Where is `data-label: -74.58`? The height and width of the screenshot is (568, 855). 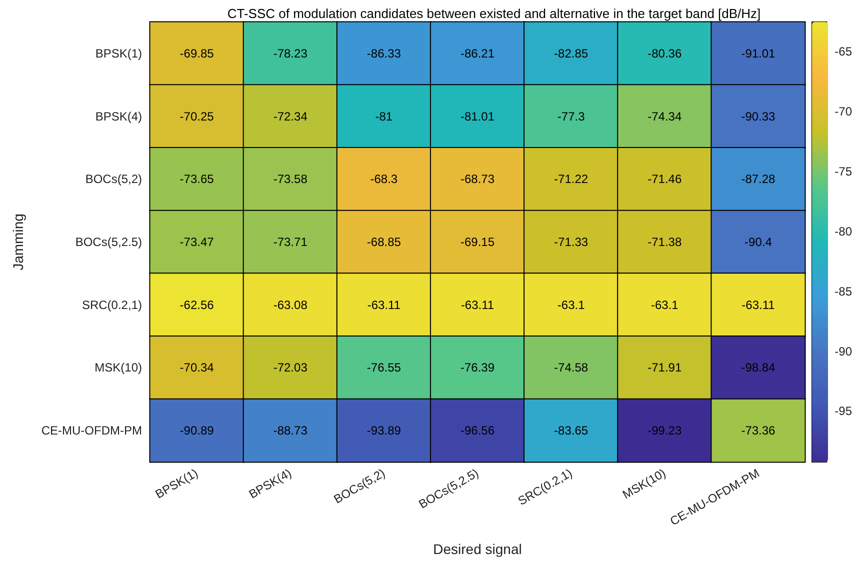
data-label: -74.58 is located at coordinates (571, 367).